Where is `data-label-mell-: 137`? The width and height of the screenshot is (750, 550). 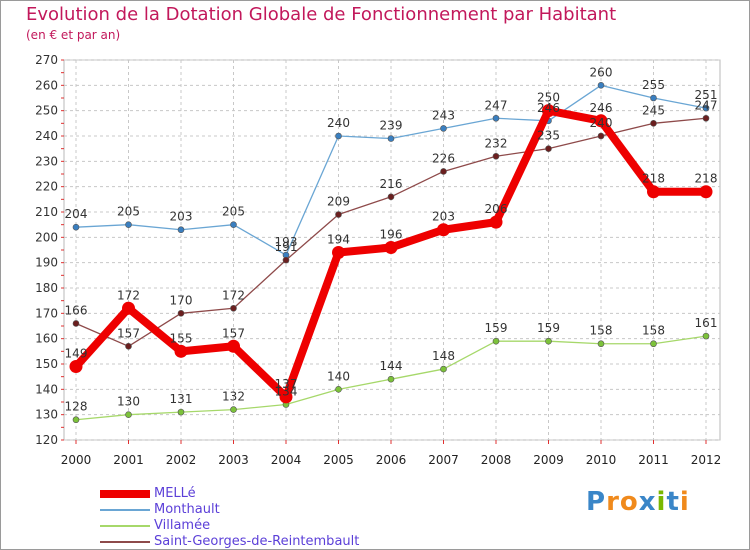
data-label-mell-: 137 is located at coordinates (286, 384).